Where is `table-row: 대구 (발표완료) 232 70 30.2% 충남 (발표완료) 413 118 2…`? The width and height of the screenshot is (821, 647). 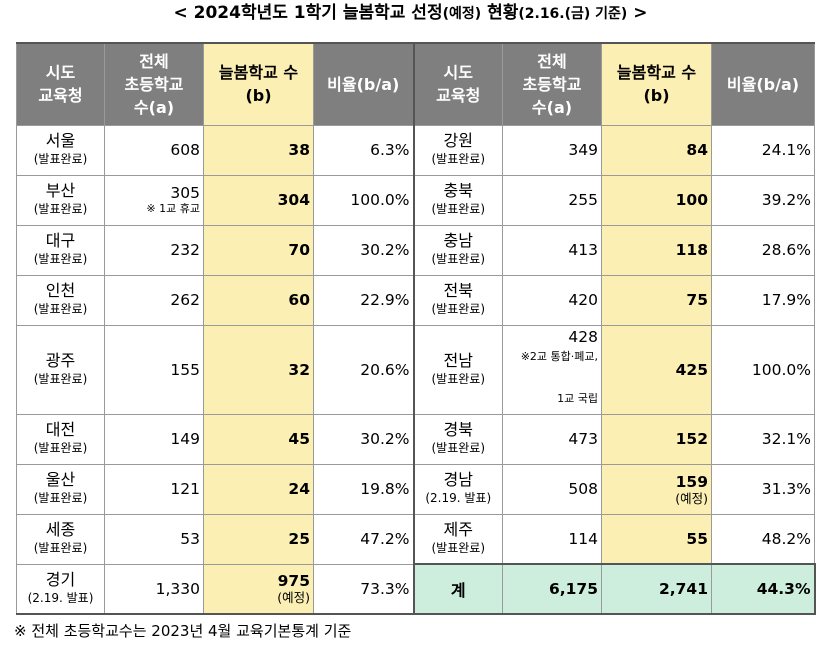
table-row: 대구 (발표완료) 232 70 30.2% 충남 (발표완료) 413 118 2… is located at coordinates (415, 250).